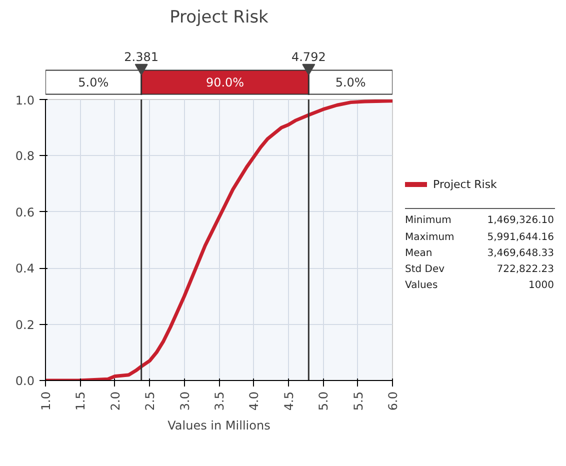 The width and height of the screenshot is (566, 466). I want to click on x-tick-label: 1.5, so click(81, 401).